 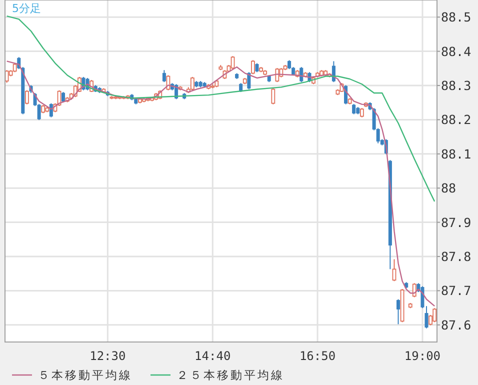 What do you see at coordinates (317, 356) in the screenshot?
I see `x-tick-label: 16:50` at bounding box center [317, 356].